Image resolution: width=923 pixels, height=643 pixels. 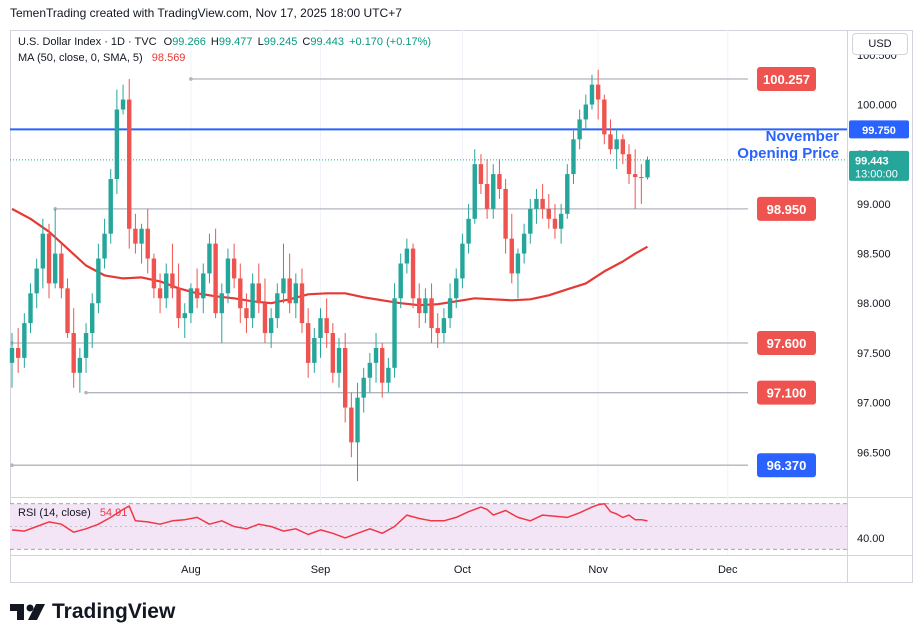 I want to click on level-label-text: 96.370, so click(x=787, y=465).